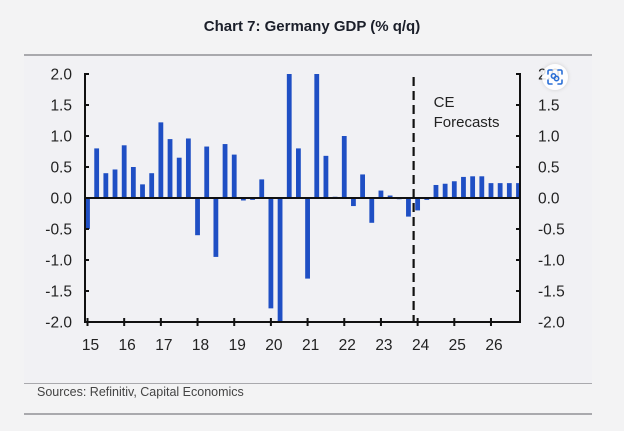 The height and width of the screenshot is (431, 624). Describe the element at coordinates (179, 177) in the screenshot. I see `bar-2017Q3` at that location.